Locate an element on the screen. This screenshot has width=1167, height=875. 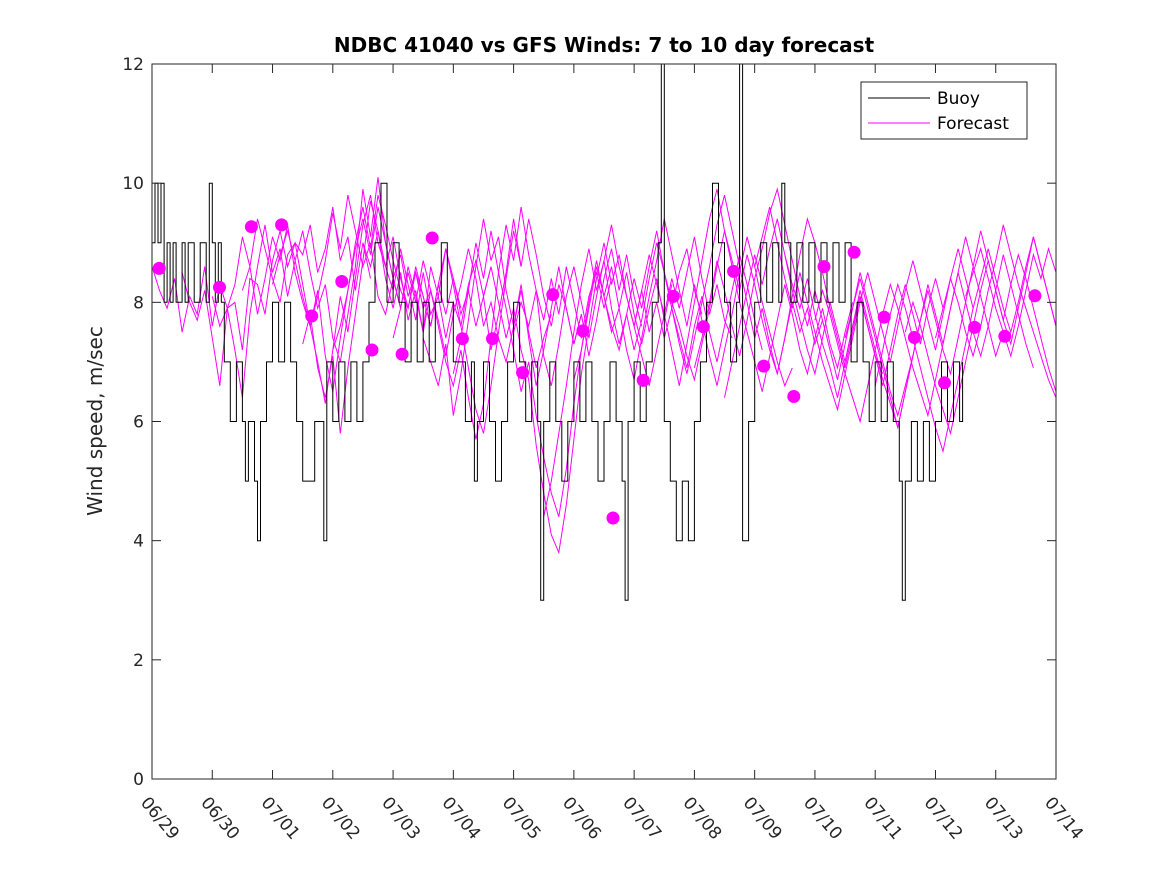
legend-box is located at coordinates (944, 110).